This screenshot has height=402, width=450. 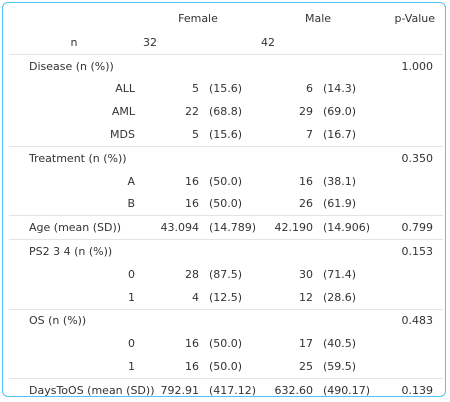 What do you see at coordinates (306, 181) in the screenshot?
I see `male-value: 16` at bounding box center [306, 181].